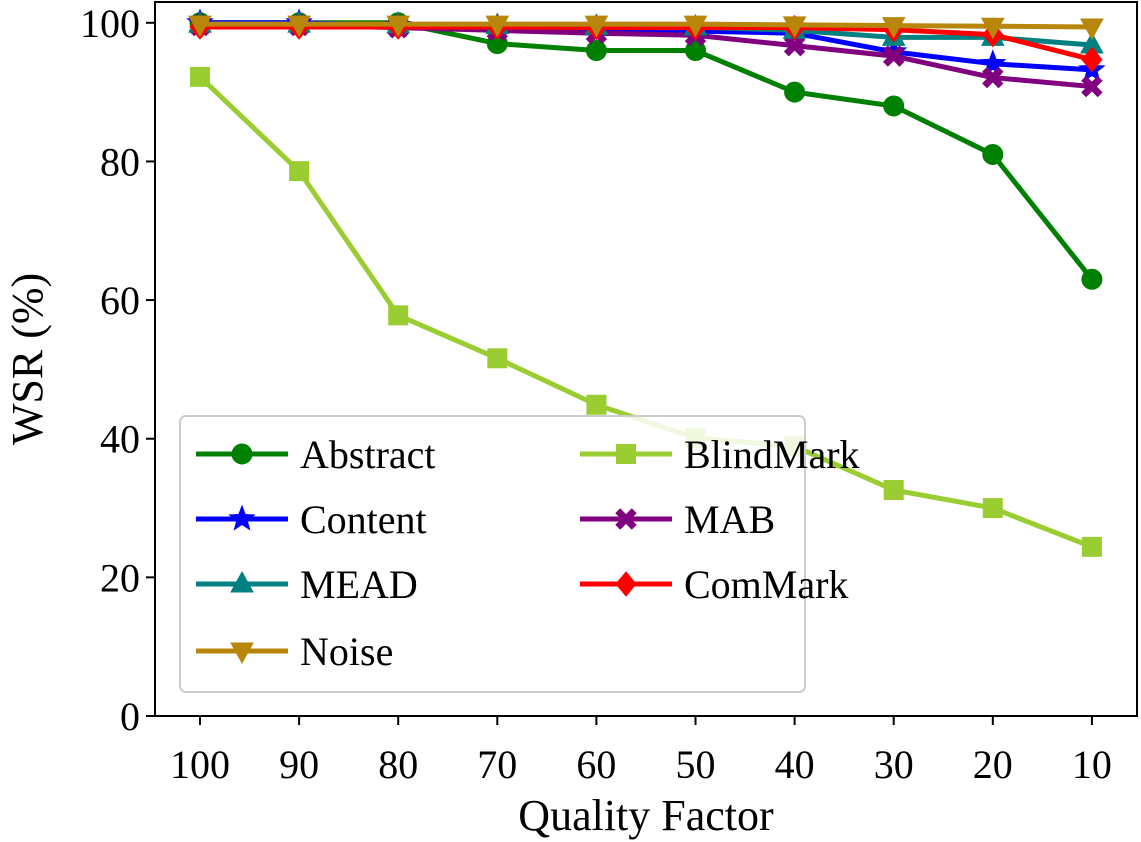 The image size is (1141, 842). Describe the element at coordinates (346, 651) in the screenshot. I see `legend-label: Noise` at that location.